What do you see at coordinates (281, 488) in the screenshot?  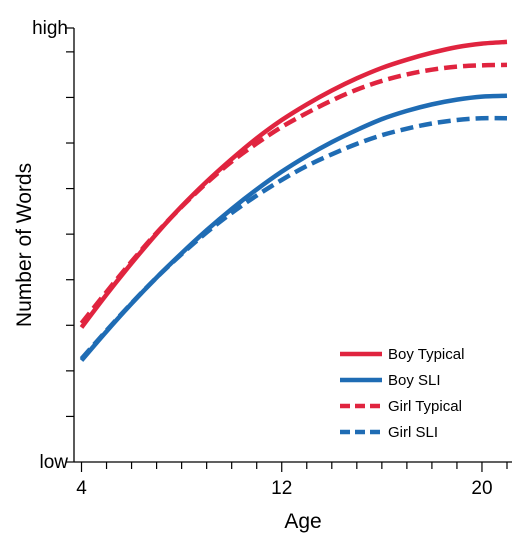 I see `x-tick-label-12: 12` at bounding box center [281, 488].